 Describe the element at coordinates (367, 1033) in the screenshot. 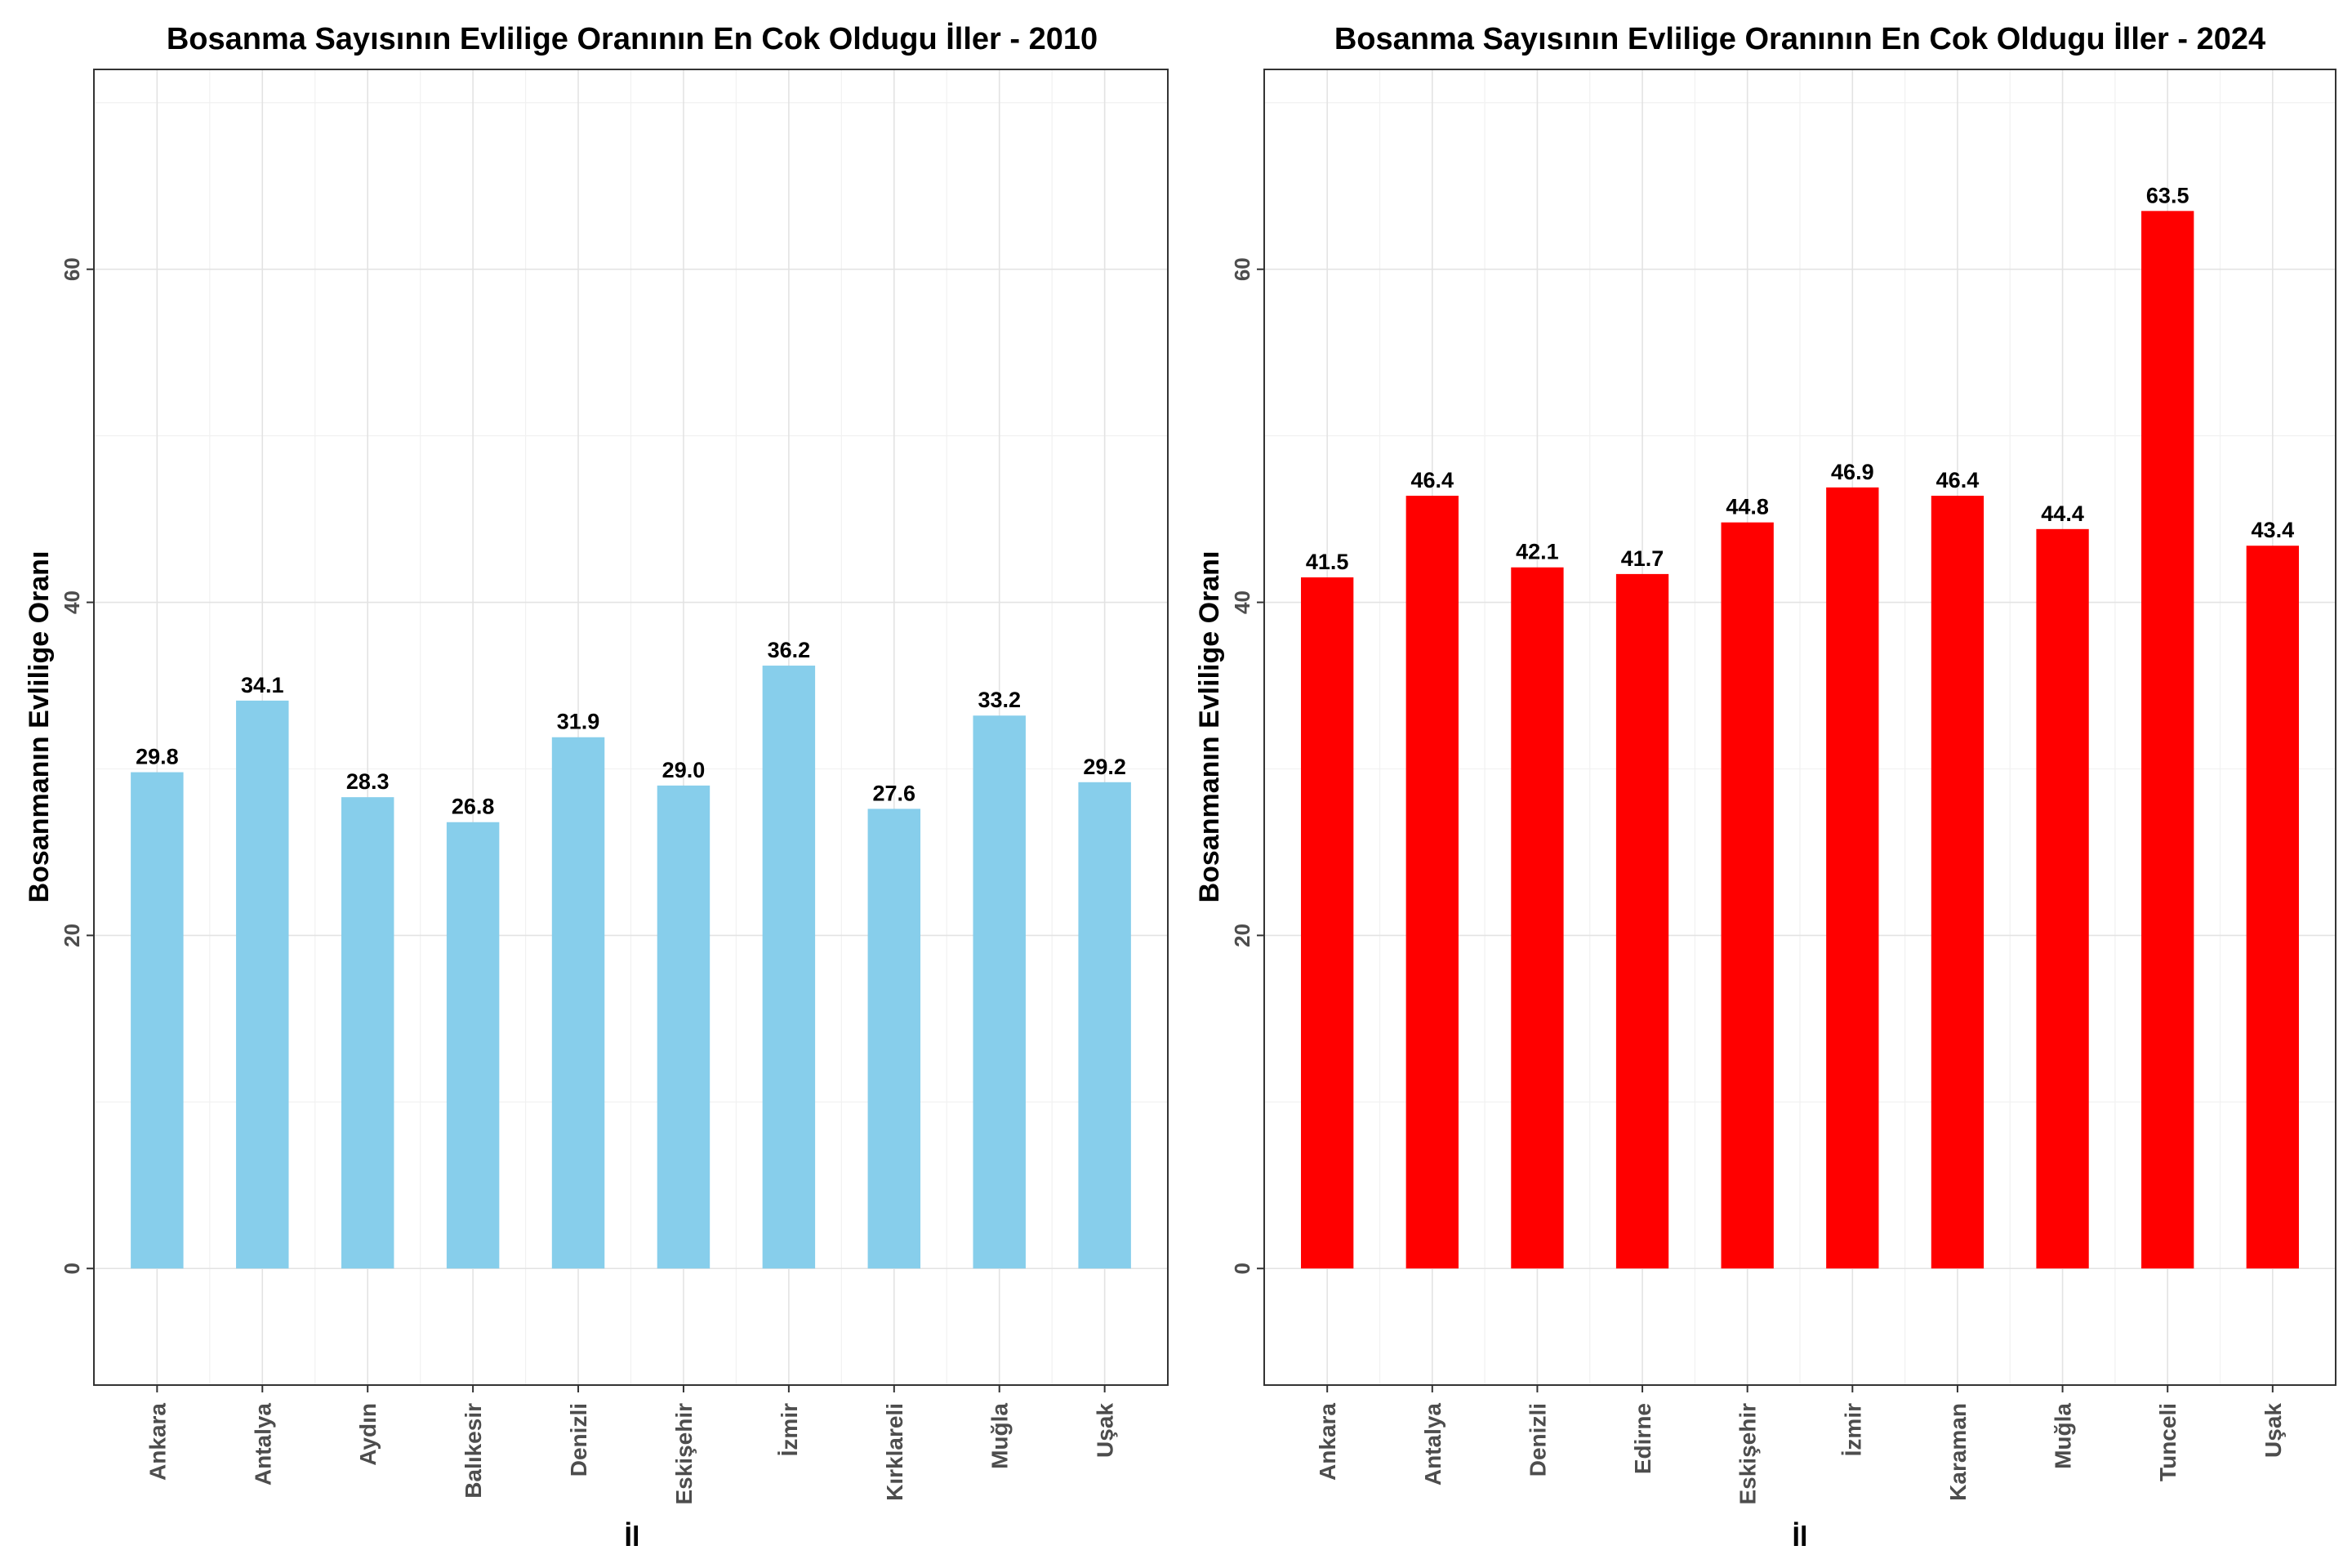

I see `bar-Aydın` at that location.